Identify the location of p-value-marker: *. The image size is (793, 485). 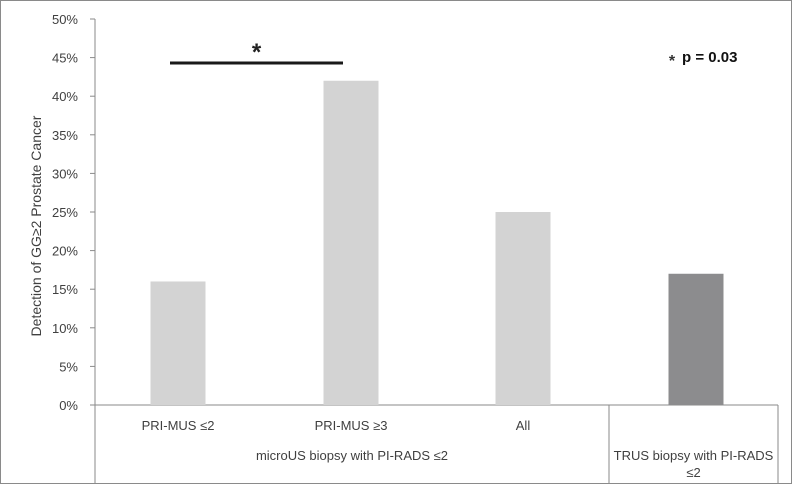
(672, 61).